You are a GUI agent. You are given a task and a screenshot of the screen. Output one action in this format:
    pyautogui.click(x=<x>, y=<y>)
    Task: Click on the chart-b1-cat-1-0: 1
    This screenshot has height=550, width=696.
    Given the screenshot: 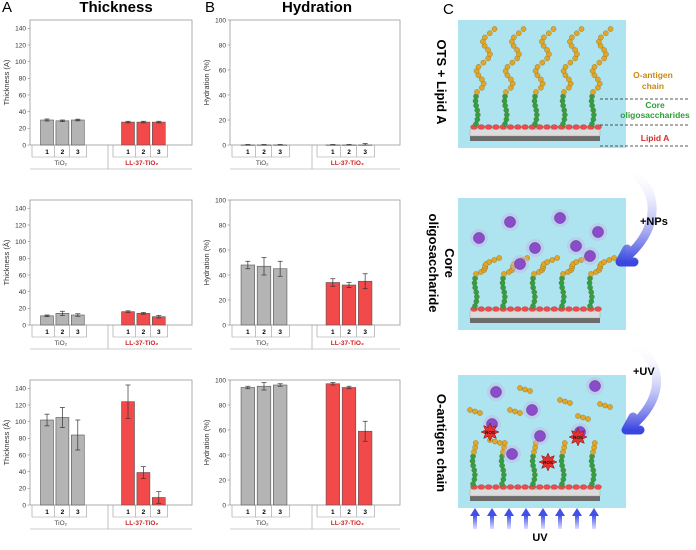 What is the action you would take?
    pyautogui.click(x=333, y=152)
    